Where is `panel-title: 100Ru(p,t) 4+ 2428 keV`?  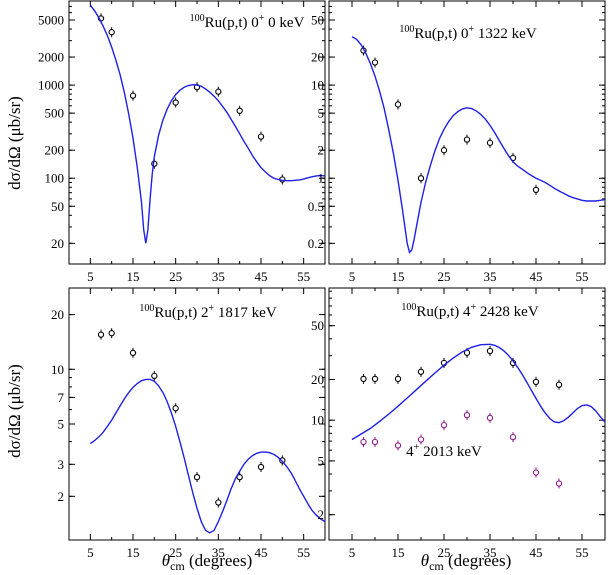
panel-title: 100Ru(p,t) 4+ 2428 keV is located at coordinates (469, 311).